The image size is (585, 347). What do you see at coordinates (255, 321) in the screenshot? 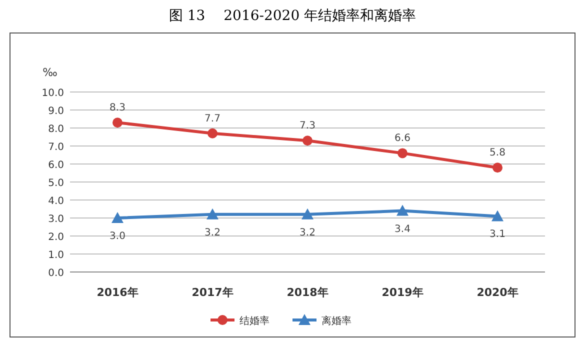
I see `legend-label: 结婚率` at bounding box center [255, 321].